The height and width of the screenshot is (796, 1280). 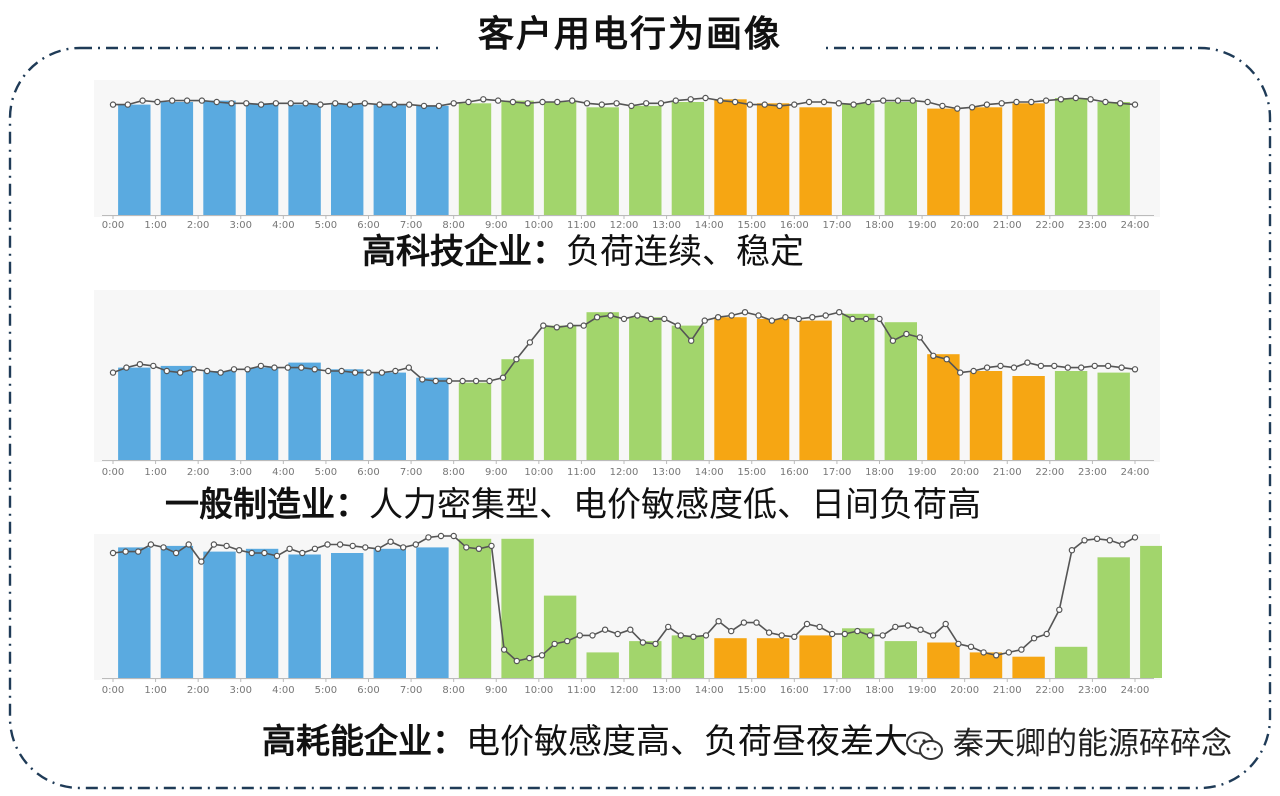 I want to click on x-tick-label: 18:00, so click(x=879, y=472).